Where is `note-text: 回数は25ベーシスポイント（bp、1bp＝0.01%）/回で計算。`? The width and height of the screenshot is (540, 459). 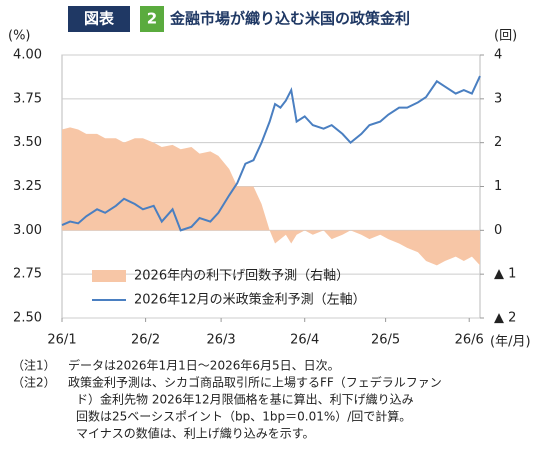 note-text: 回数は25ベーシスポイント（bp、1bp＝0.01%）/回で計算。 is located at coordinates (243, 416).